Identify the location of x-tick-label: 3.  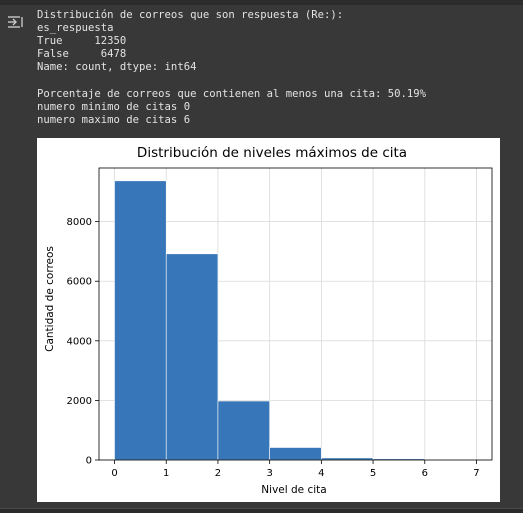
(269, 473).